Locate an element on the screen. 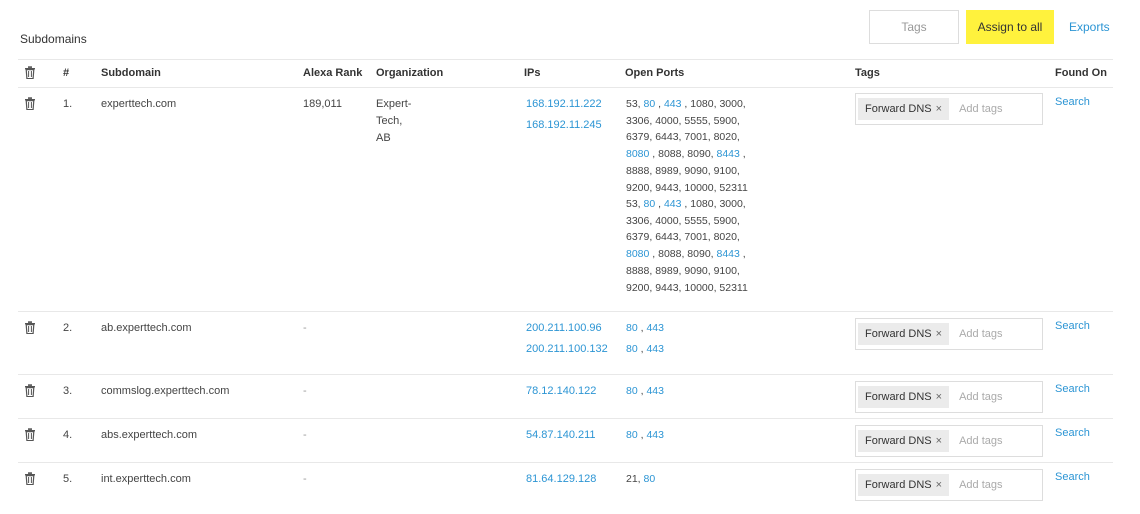 The image size is (1140, 514). organization: Expert-Tech, AB is located at coordinates (394, 121).